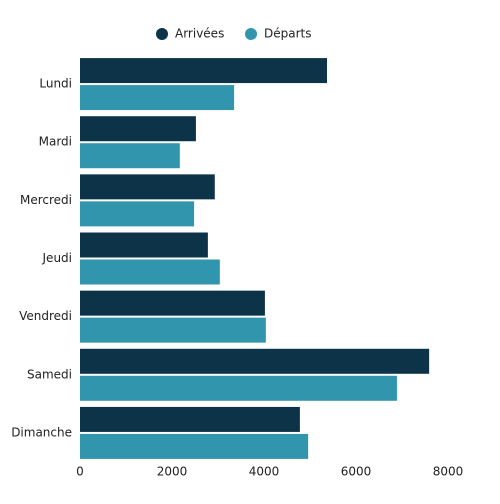  I want to click on legend-label: Arrivées, so click(199, 34).